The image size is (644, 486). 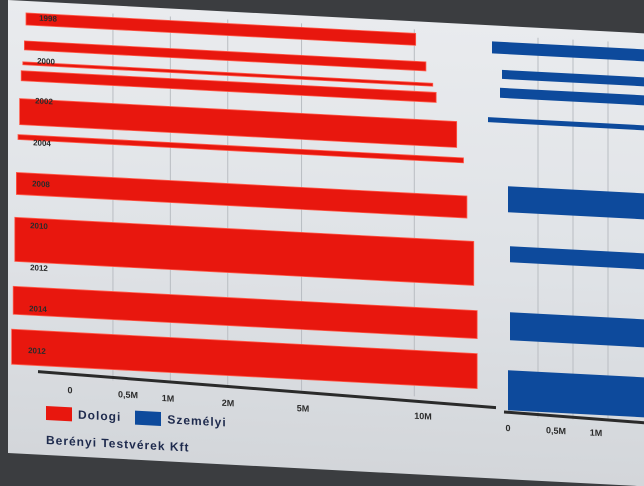 What do you see at coordinates (39, 226) in the screenshot?
I see `y-tick-label-5: 2010` at bounding box center [39, 226].